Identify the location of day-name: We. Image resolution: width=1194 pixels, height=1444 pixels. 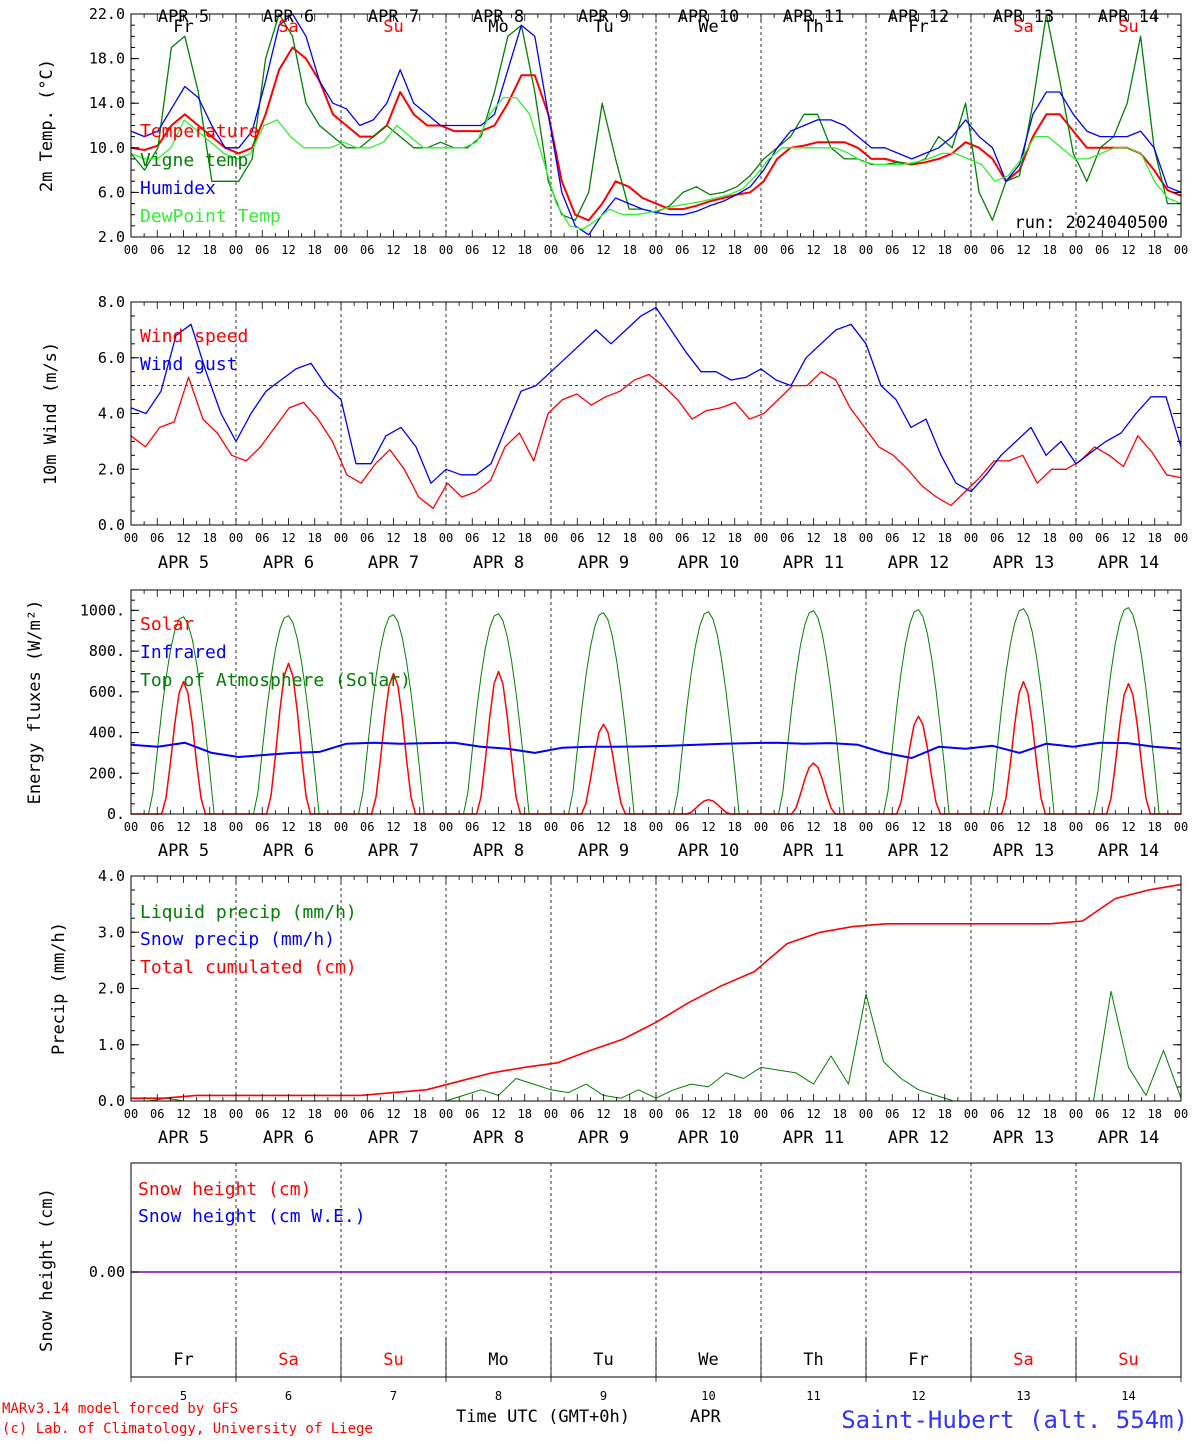
(708, 1360).